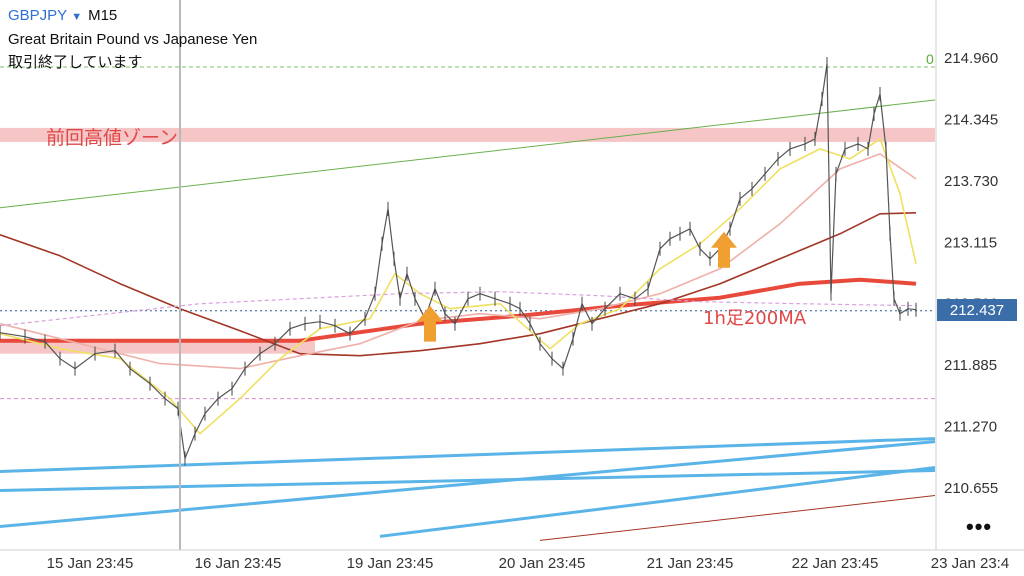 The image size is (1024, 576). I want to click on x-tick-label: 22 Jan 23:45, so click(835, 563).